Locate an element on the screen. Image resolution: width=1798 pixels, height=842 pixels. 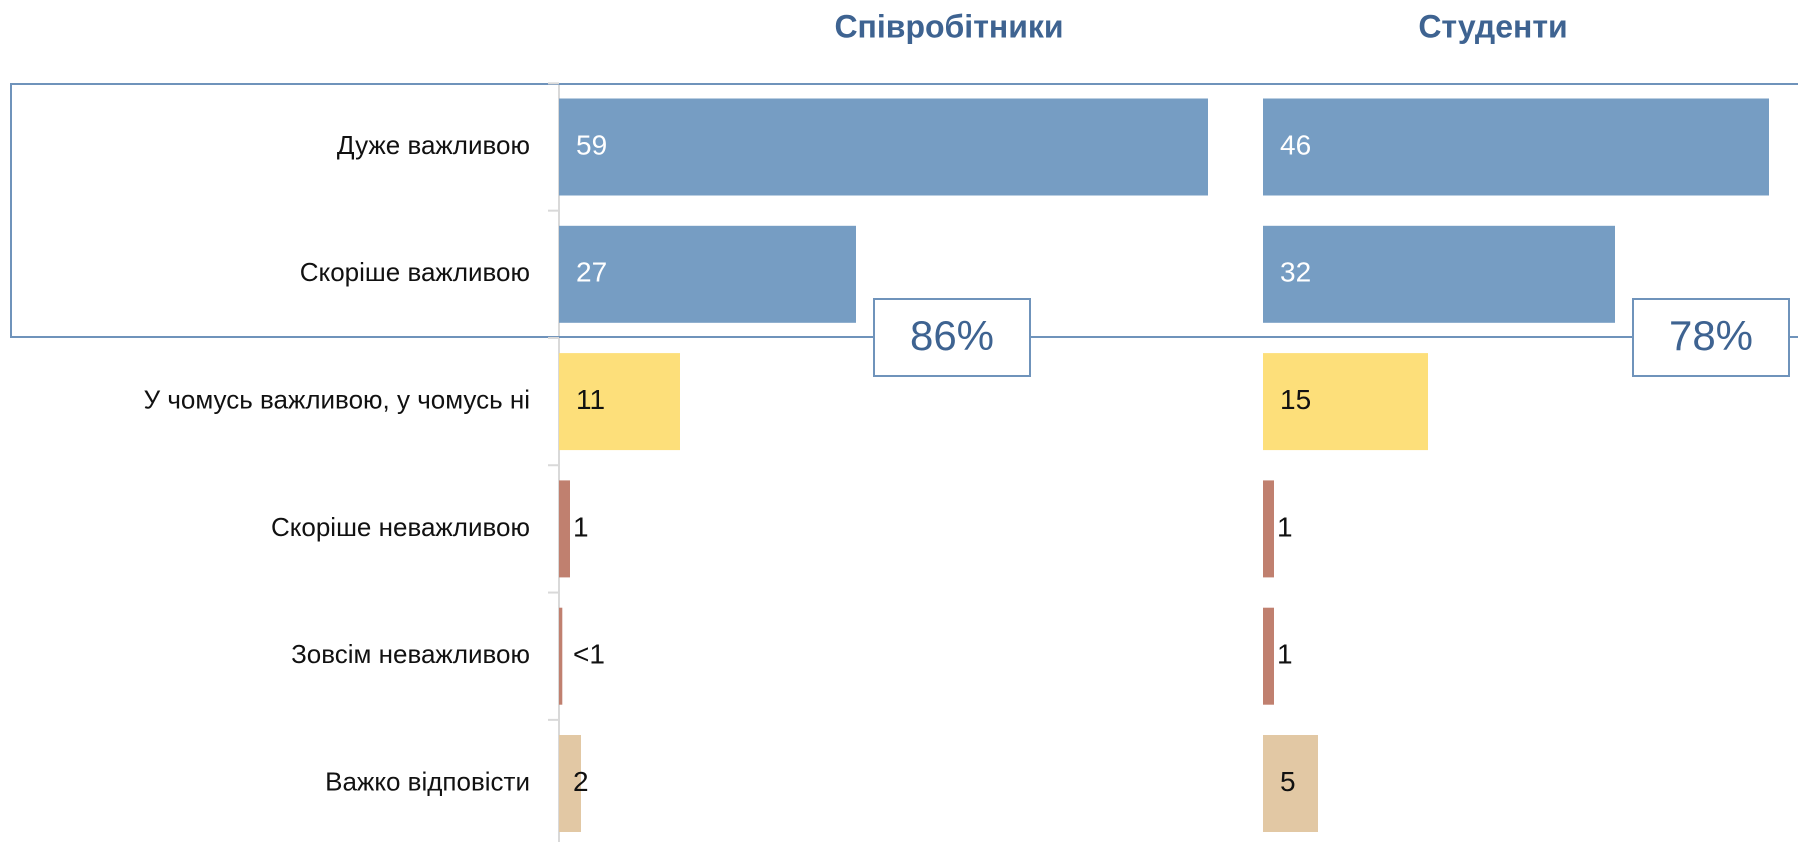
value-label: 11 is located at coordinates (590, 399).